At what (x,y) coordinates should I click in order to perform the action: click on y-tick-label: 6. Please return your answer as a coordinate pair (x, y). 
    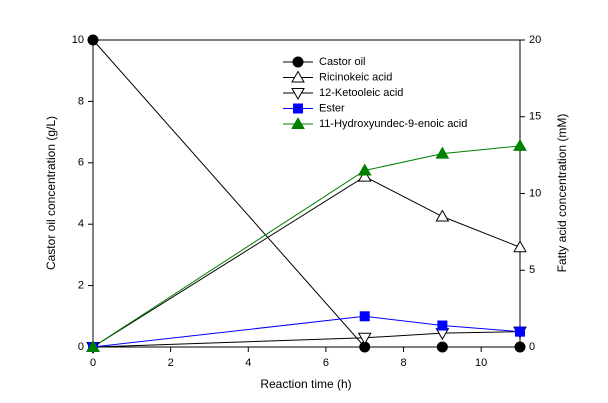
    Looking at the image, I should click on (81, 163).